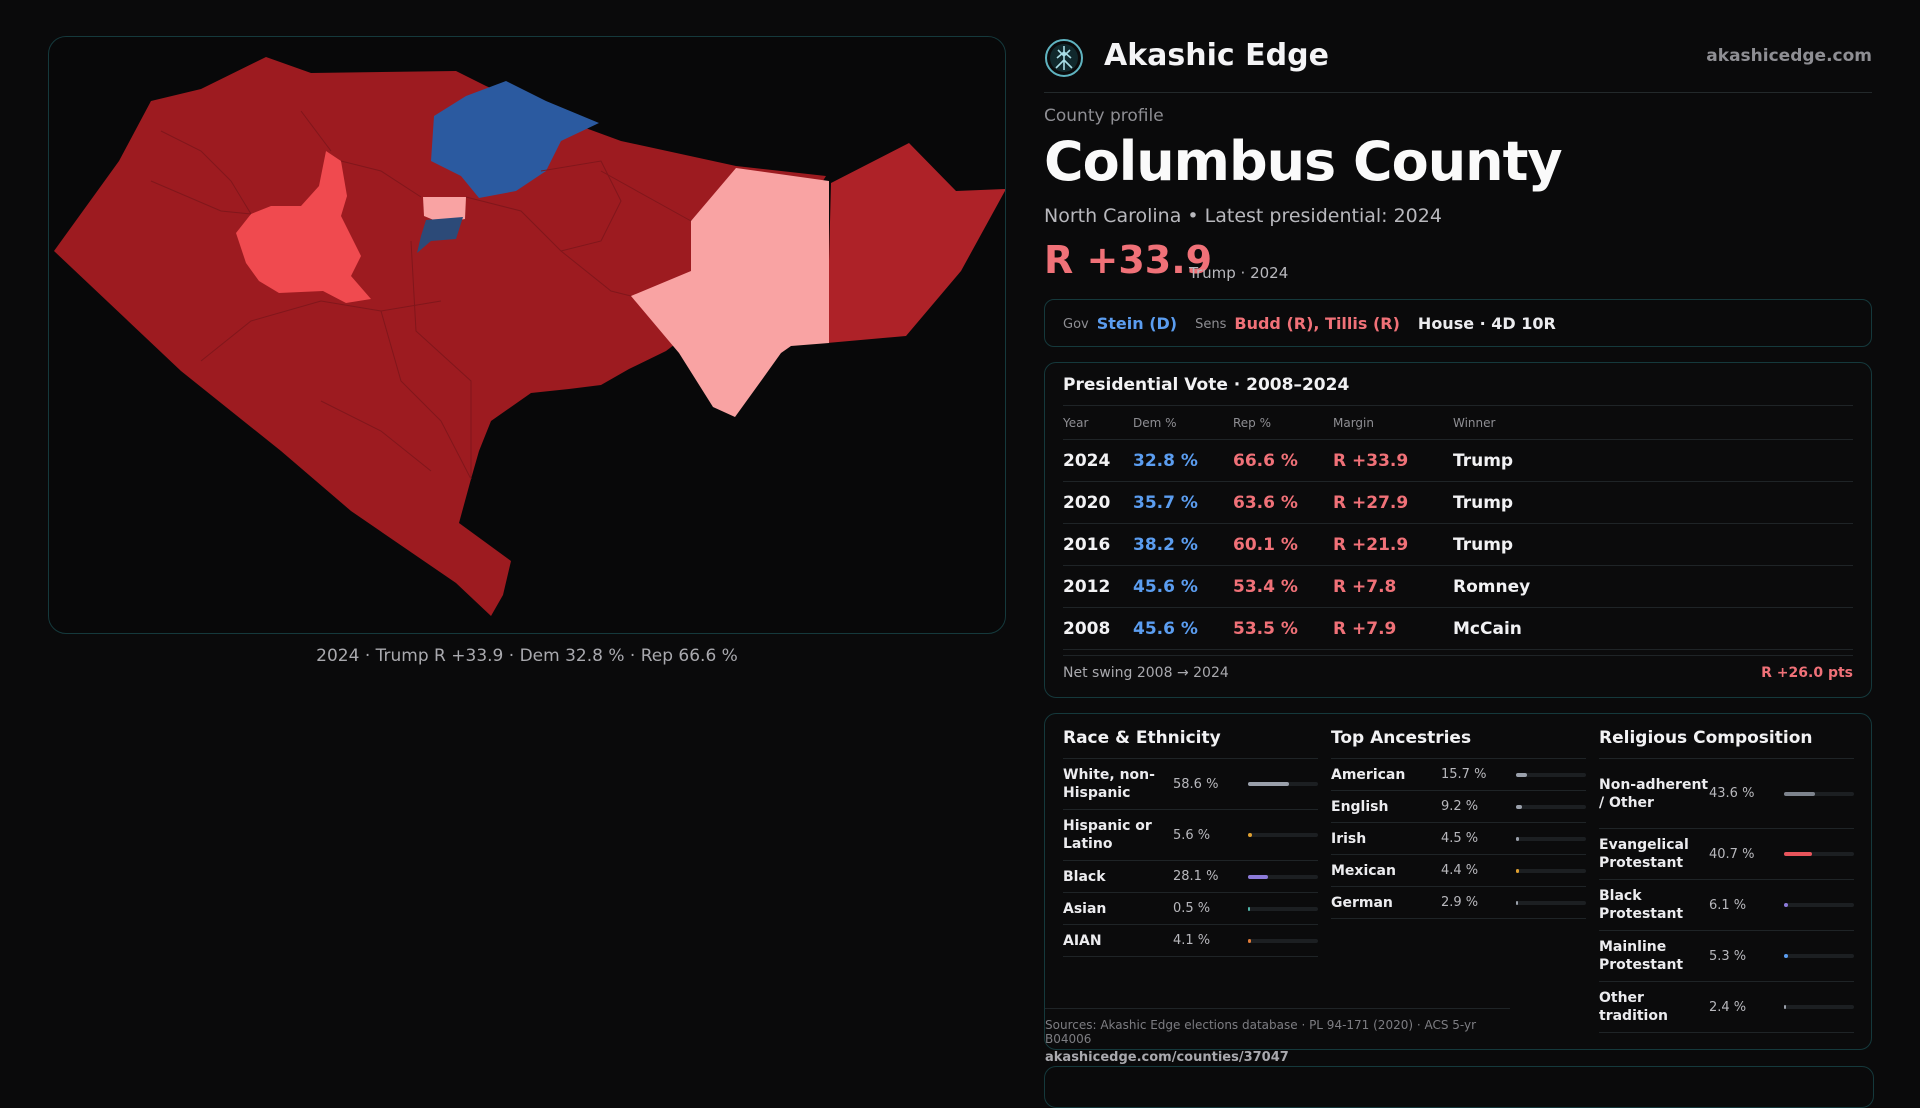 The image size is (1920, 1108). Describe the element at coordinates (1283, 502) in the screenshot. I see `row-rep: 63.6 %` at that location.